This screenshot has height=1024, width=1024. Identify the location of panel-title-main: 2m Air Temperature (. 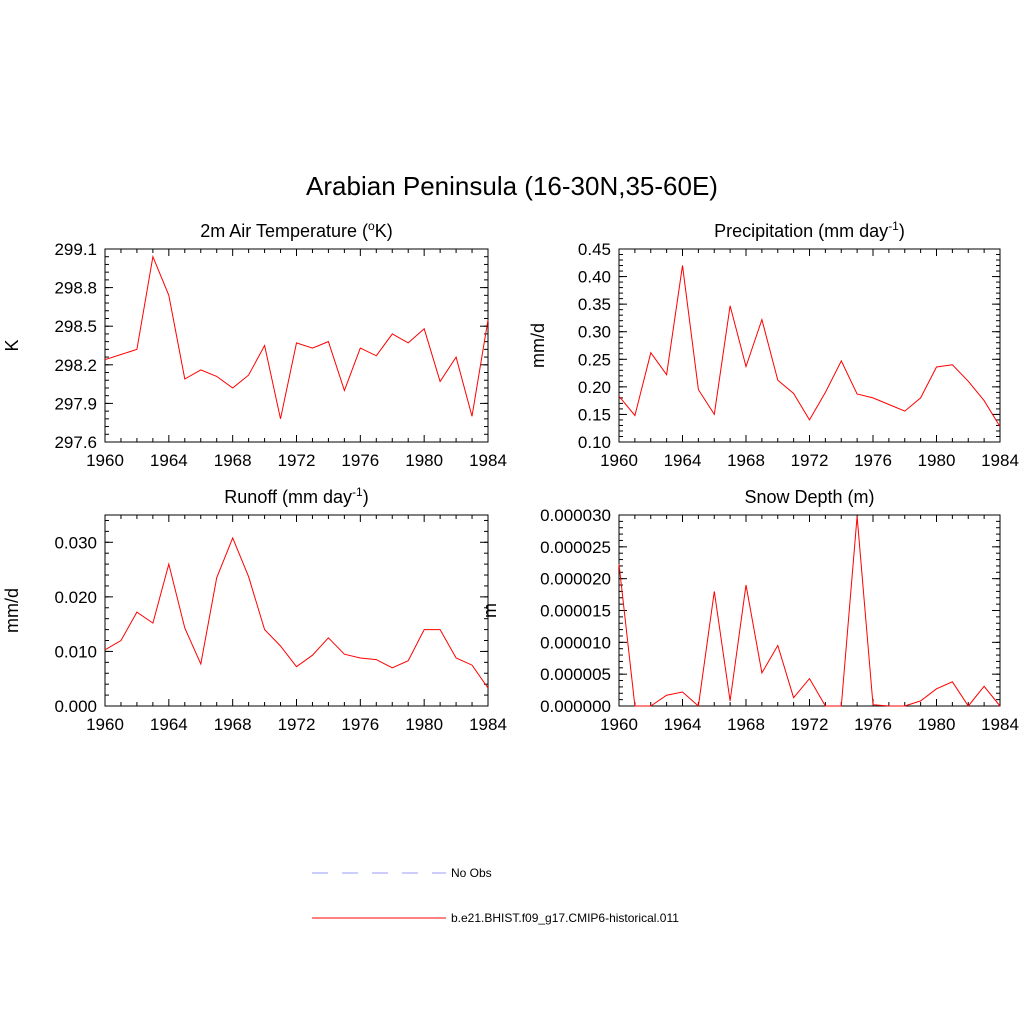
(284, 231).